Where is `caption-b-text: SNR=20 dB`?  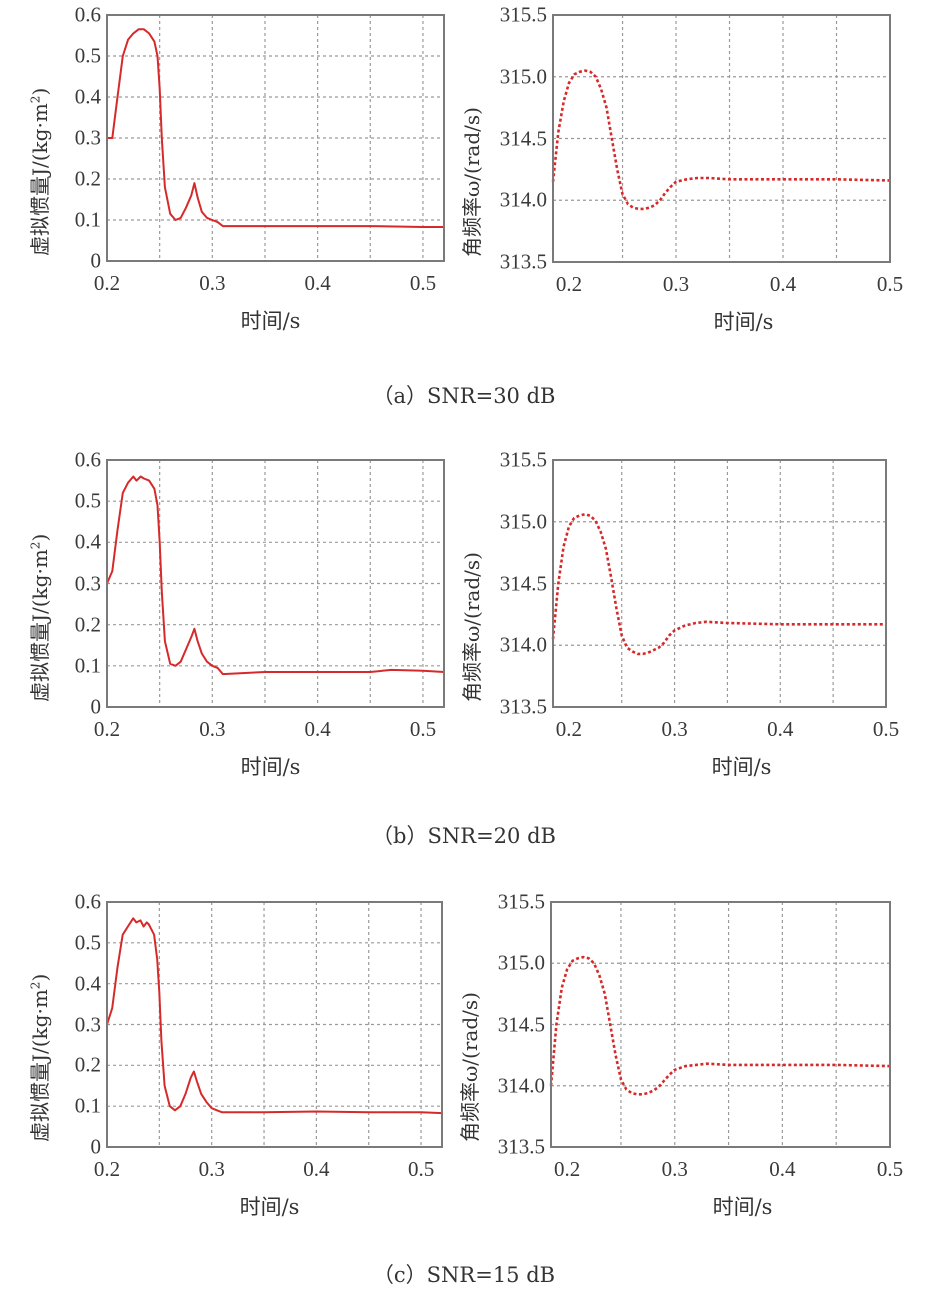
caption-b-text: SNR=20 dB is located at coordinates (491, 836).